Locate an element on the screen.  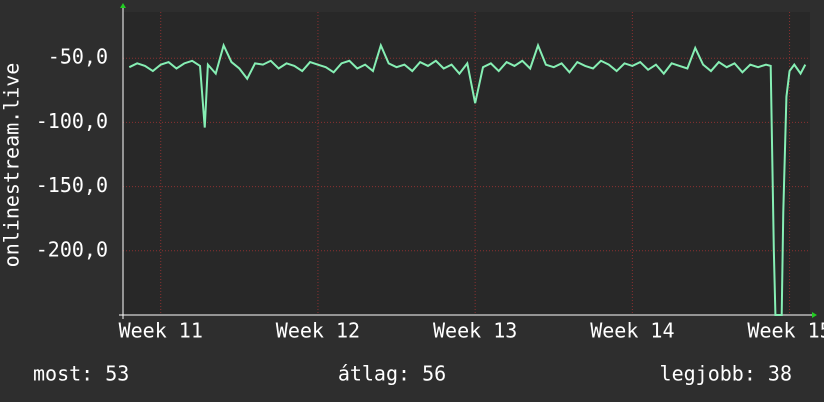
y-tick-label: -150,0 is located at coordinates (72, 185).